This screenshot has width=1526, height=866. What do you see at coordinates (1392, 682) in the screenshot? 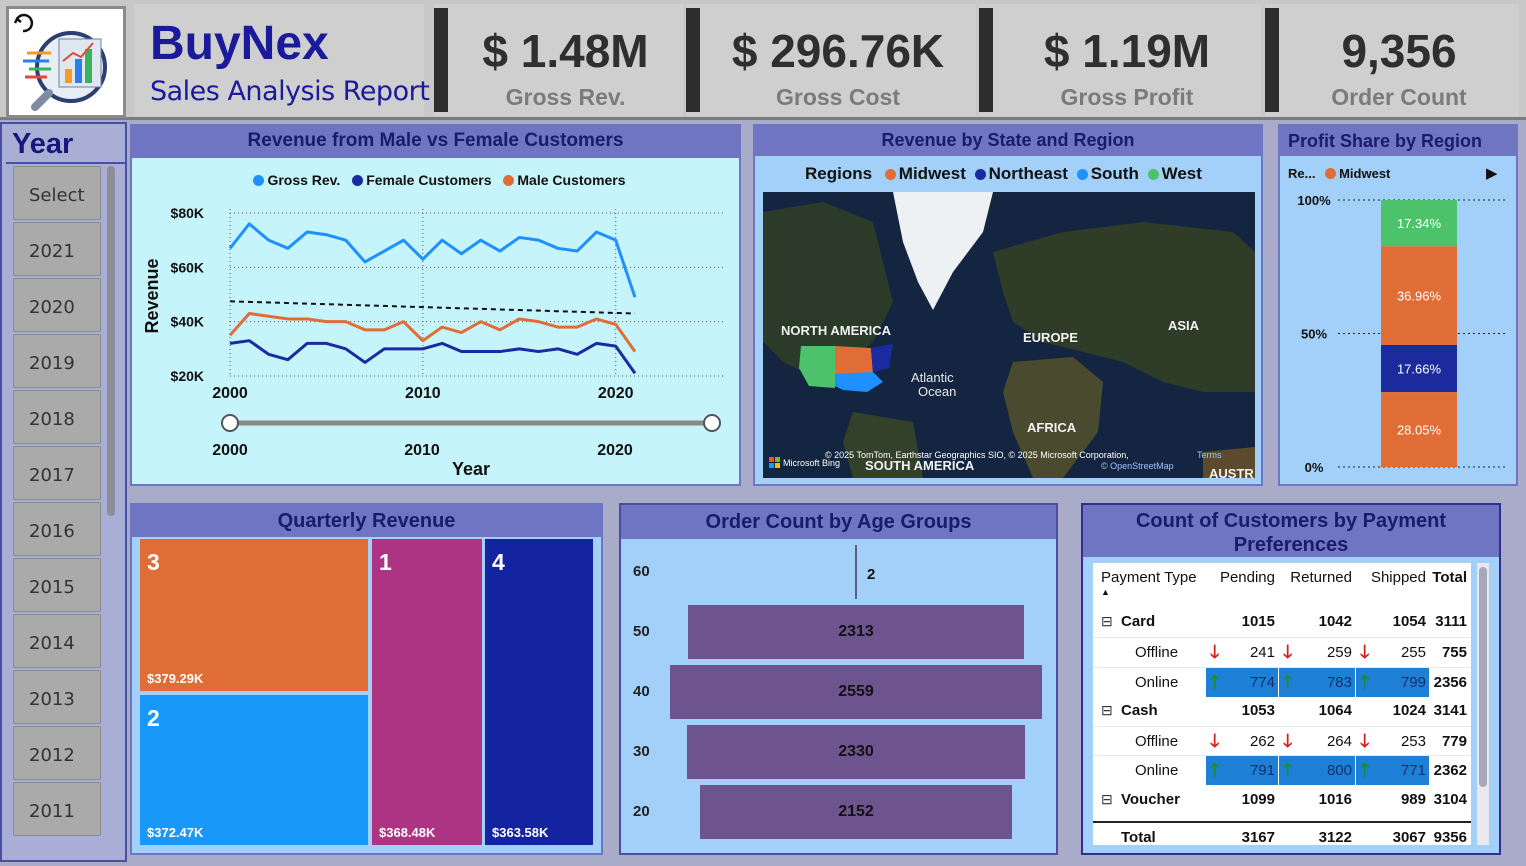
I see `table-cell: 🡑 799` at bounding box center [1392, 682].